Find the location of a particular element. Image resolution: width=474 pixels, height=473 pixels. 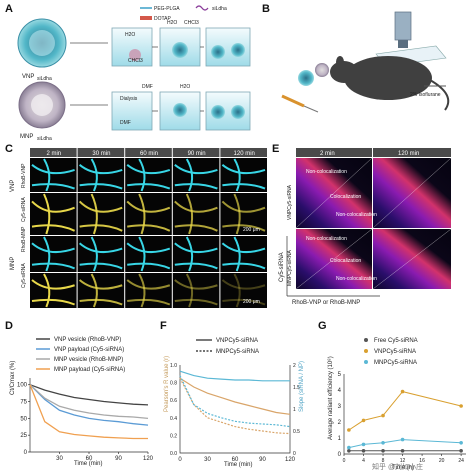

row-label-rhob-vnp: RhoB-VNP is located at coordinates (24, 175).